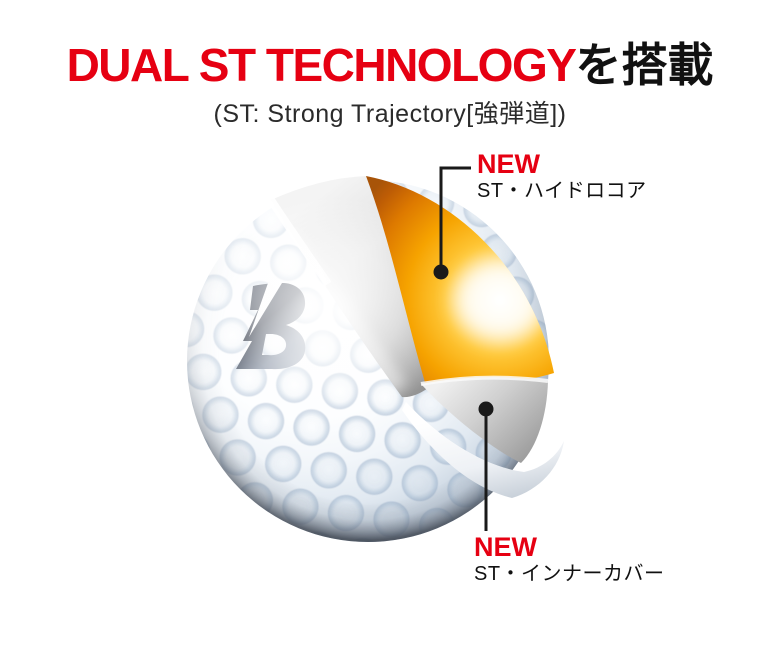 Image resolution: width=780 pixels, height=650 pixels. I want to click on callout-hydro-core: NEW ST・ハイドロコア, so click(562, 176).